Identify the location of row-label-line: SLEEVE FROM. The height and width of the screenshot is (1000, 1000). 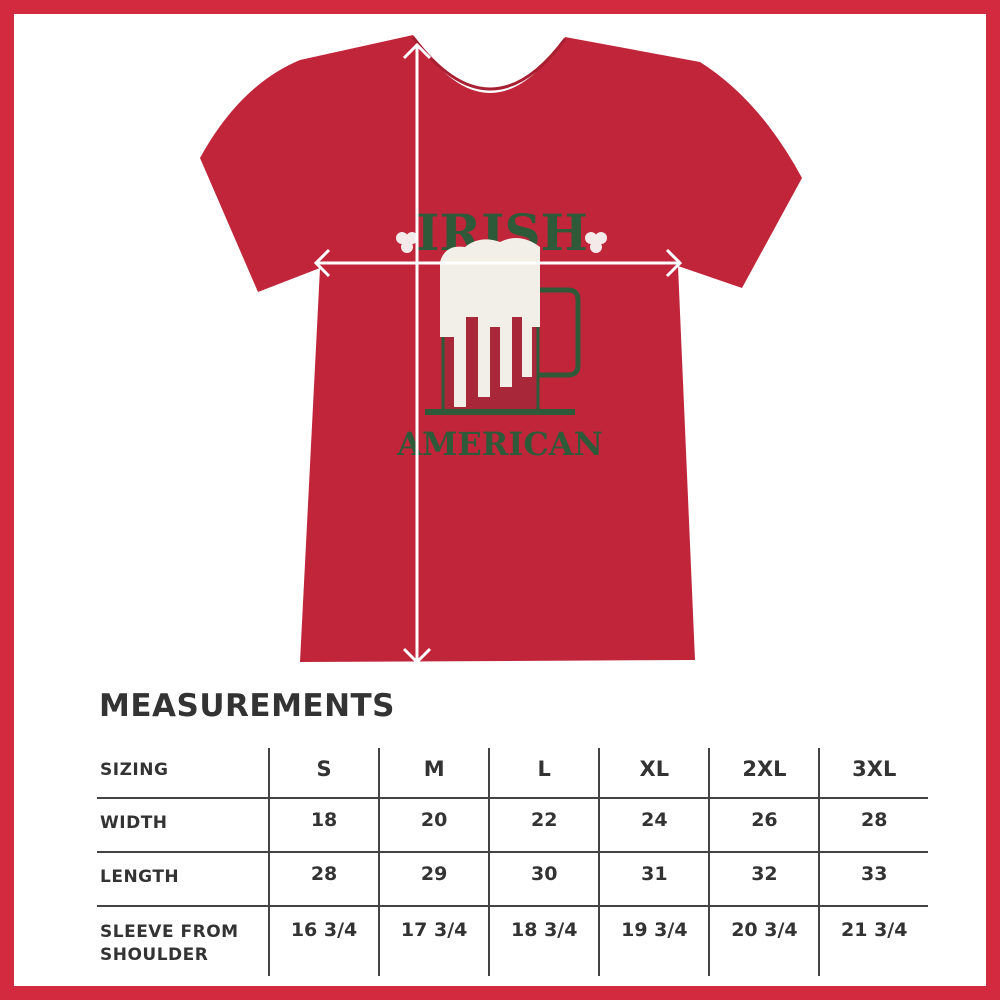
(169, 932).